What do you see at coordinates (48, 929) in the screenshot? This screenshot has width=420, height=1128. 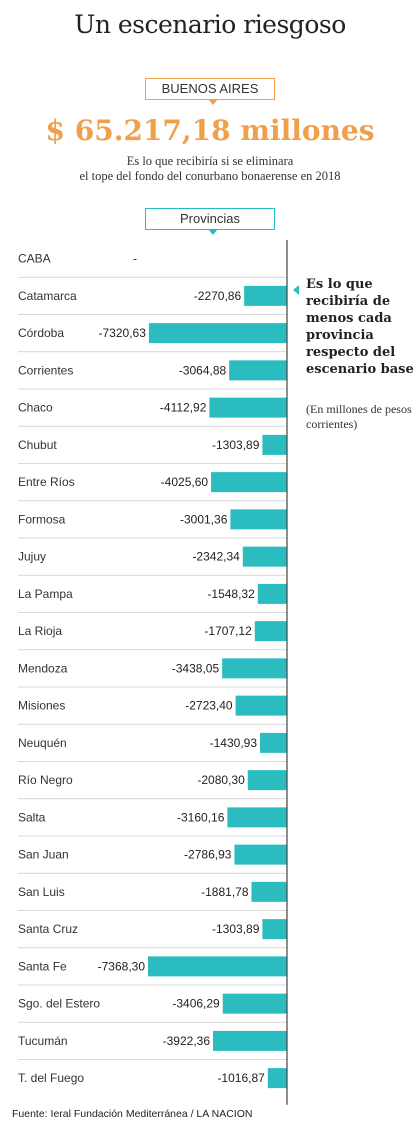 I see `category-label: Santa Cruz` at bounding box center [48, 929].